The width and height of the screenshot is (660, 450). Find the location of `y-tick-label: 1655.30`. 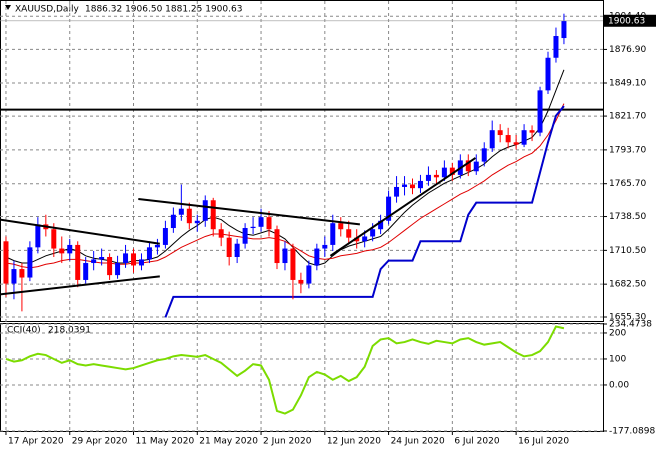

y-tick-label: 1655.30 is located at coordinates (627, 318).